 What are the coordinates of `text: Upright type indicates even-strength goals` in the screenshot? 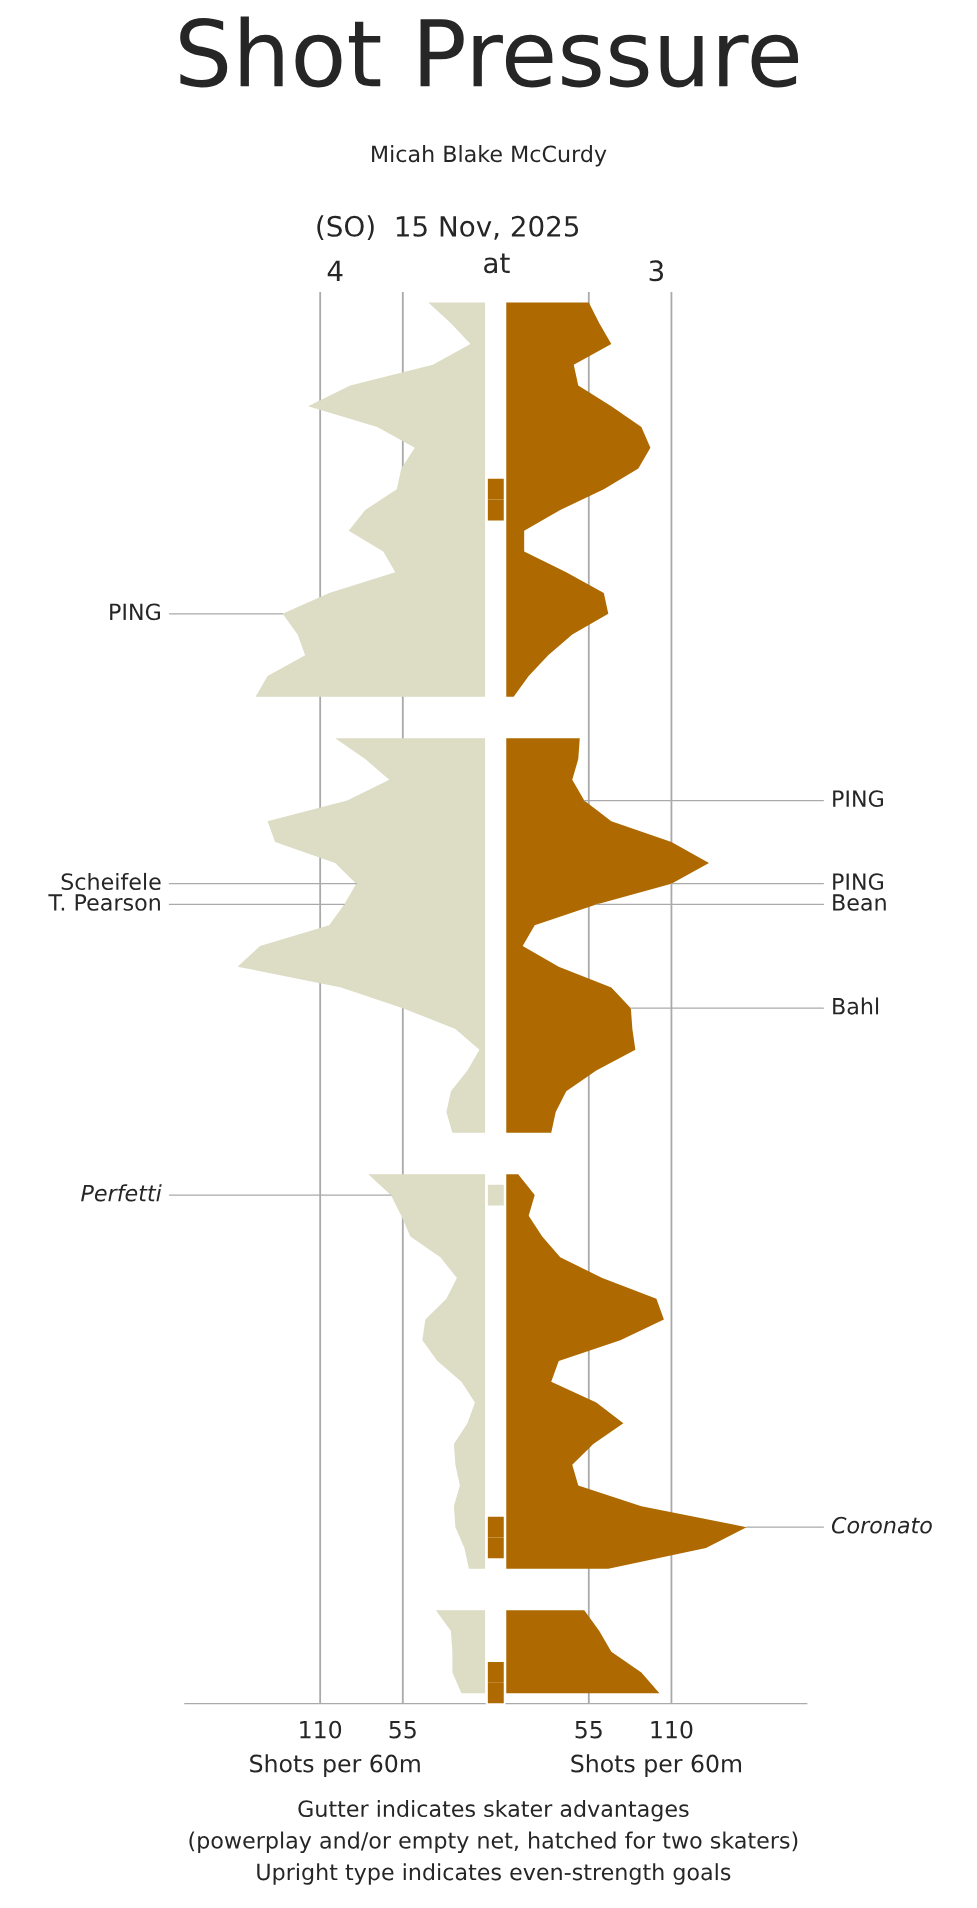 It's located at (494, 1874).